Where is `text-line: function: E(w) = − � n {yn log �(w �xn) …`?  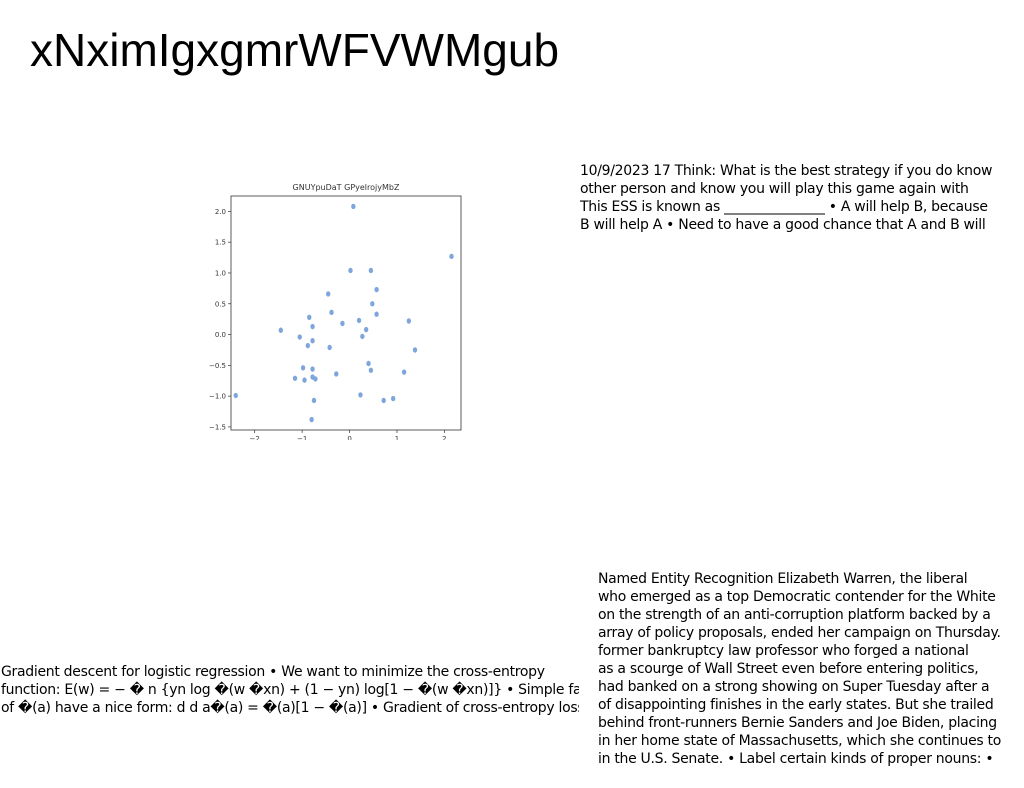
text-line: function: E(w) = − � n {yn log �(w �xn) … is located at coordinates (290, 690).